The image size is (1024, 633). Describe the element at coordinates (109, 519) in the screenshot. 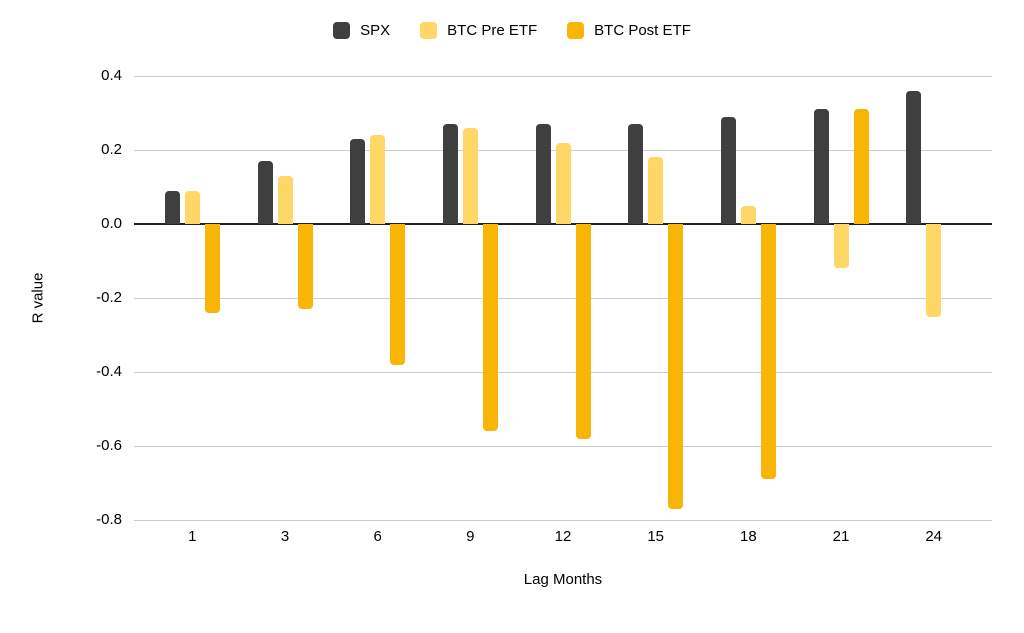

I see `y-tick-label: -0.8` at that location.